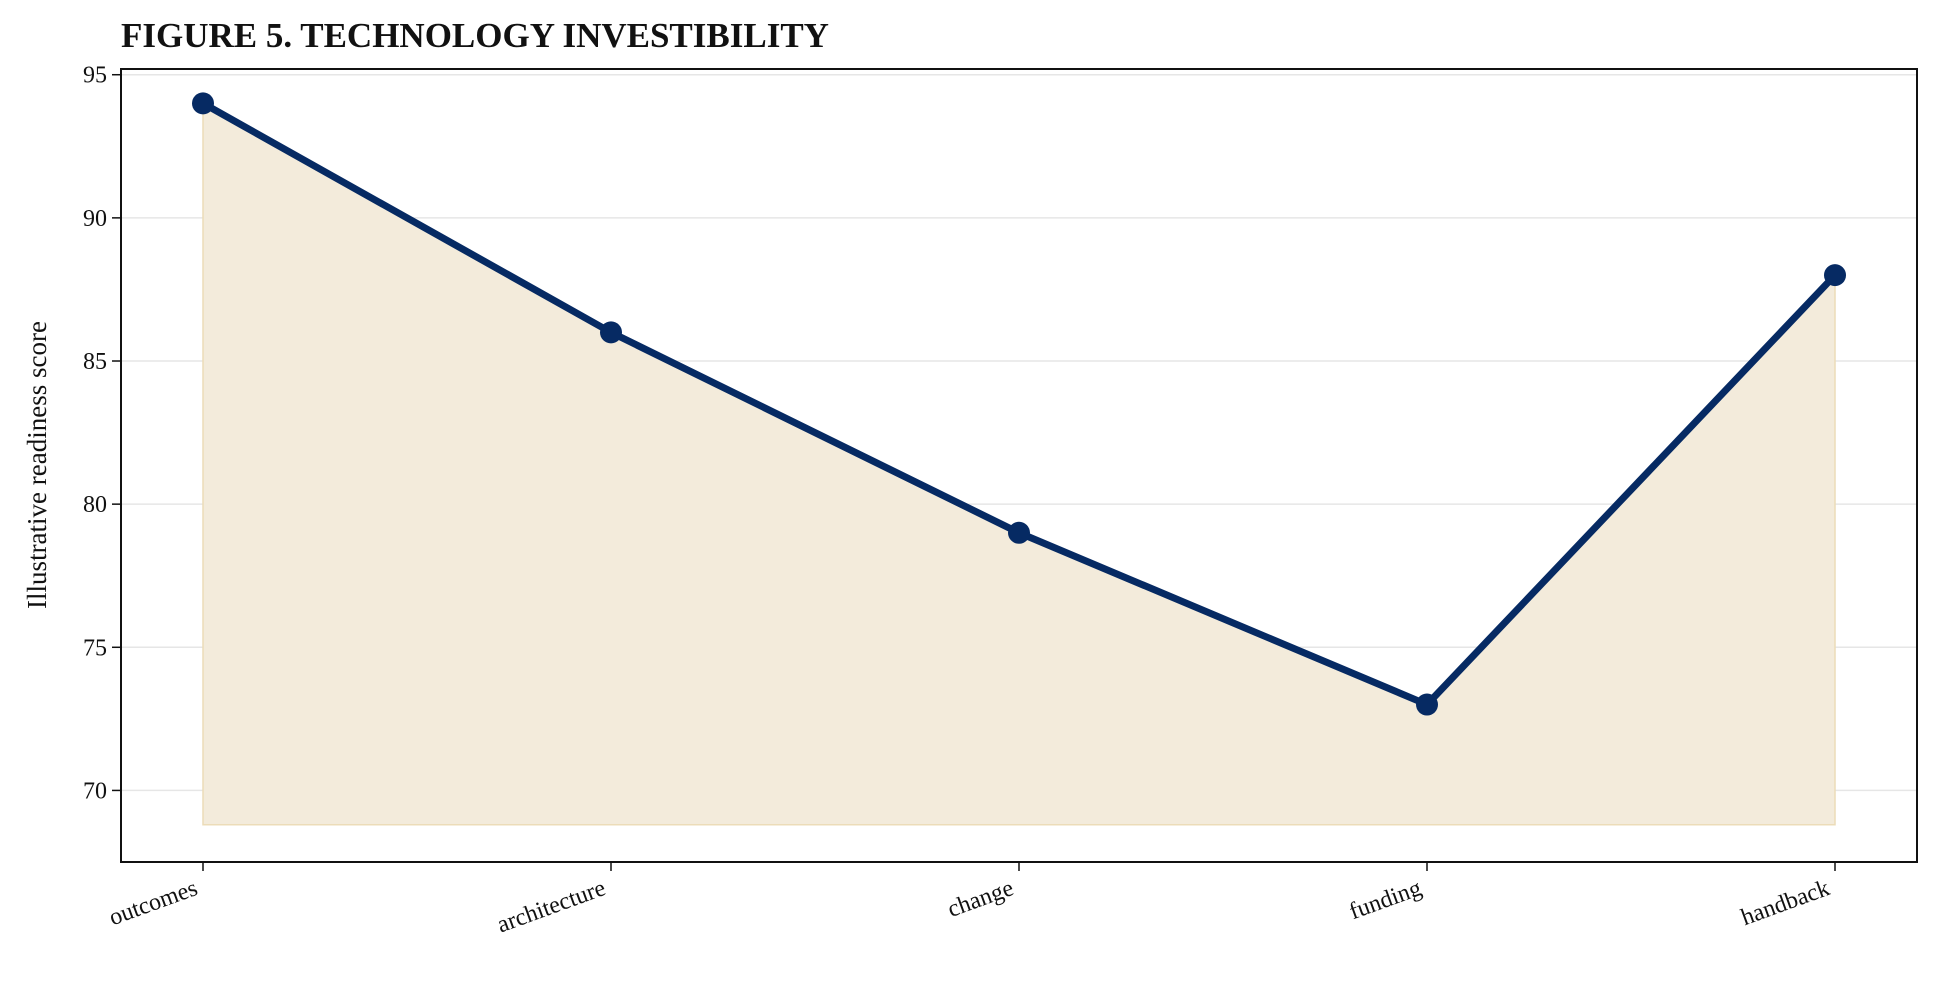 This screenshot has width=1940, height=983. What do you see at coordinates (37, 465) in the screenshot?
I see `y-axis-label: Illustrative readiness score` at bounding box center [37, 465].